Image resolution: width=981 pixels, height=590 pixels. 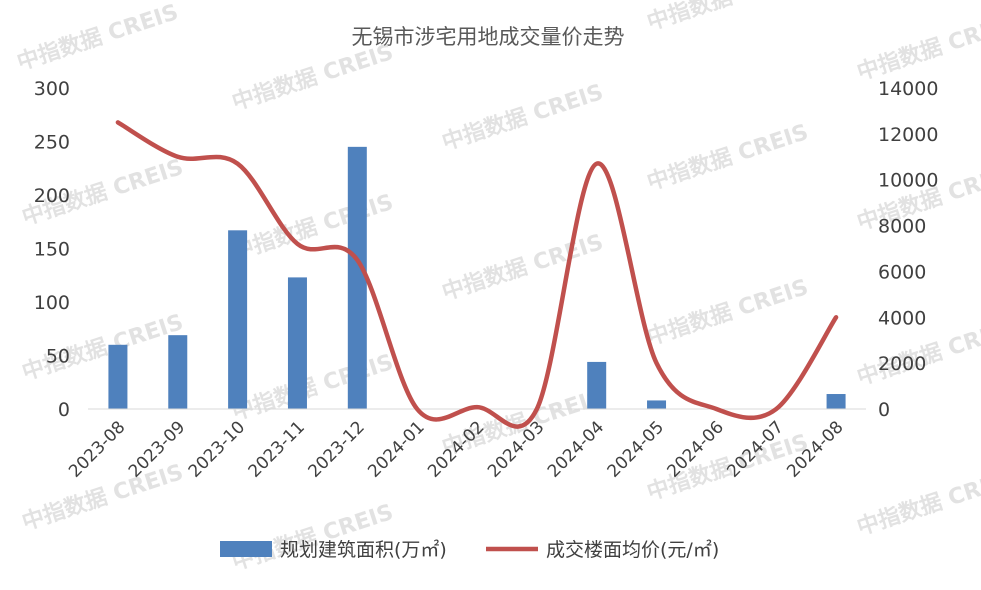 What do you see at coordinates (884, 410) in the screenshot?
I see `right-tick-label: 0` at bounding box center [884, 410].